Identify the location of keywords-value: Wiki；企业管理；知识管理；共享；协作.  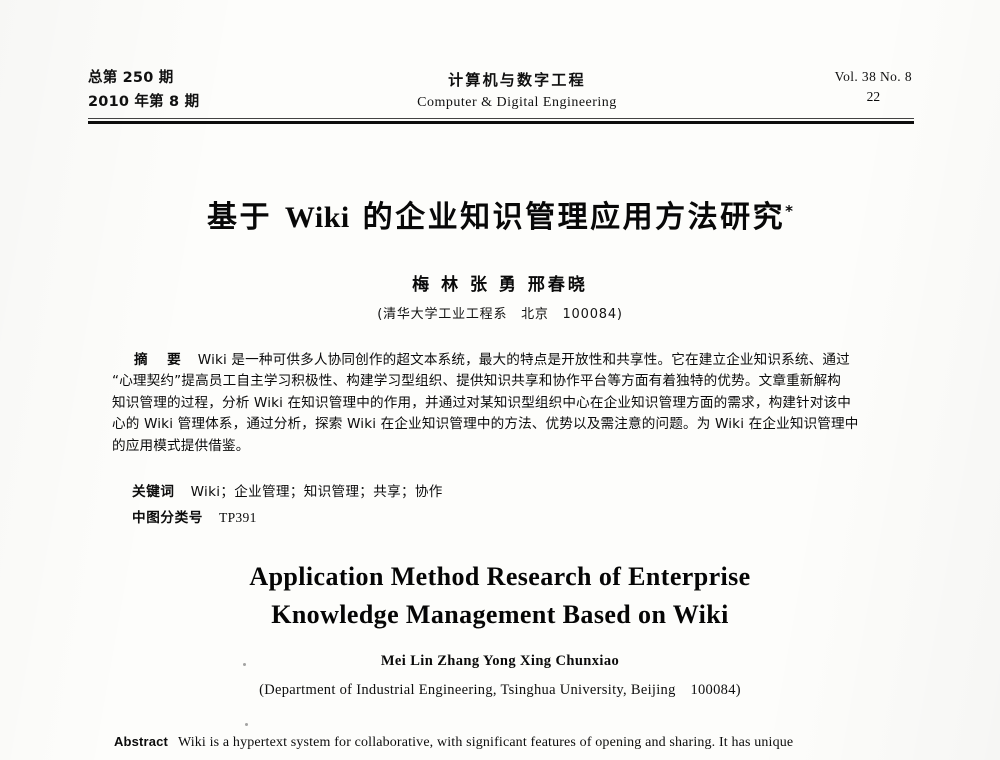
(316, 492).